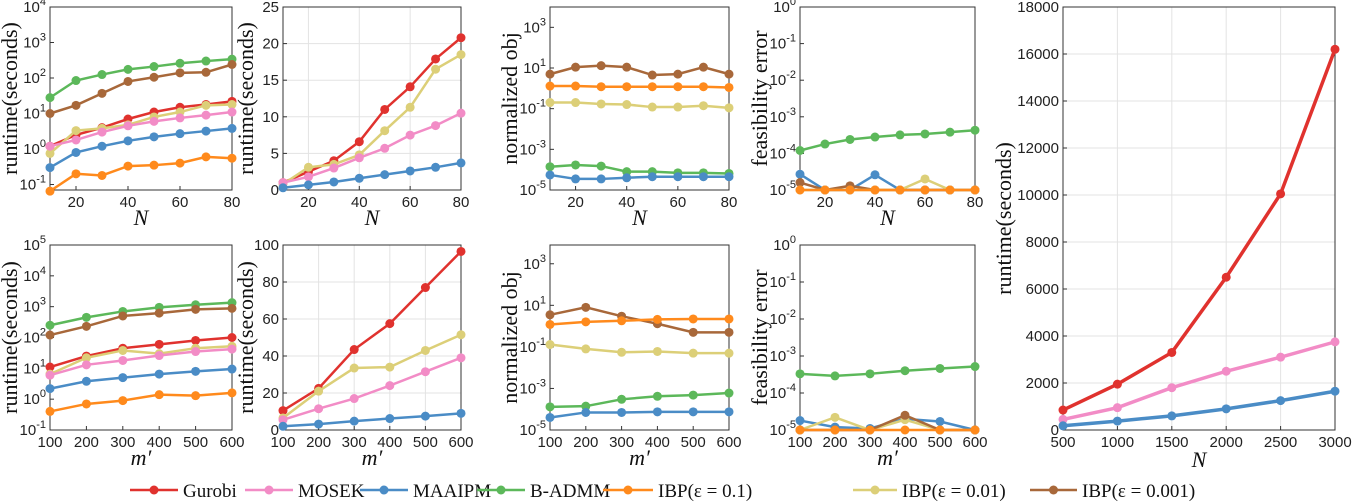 The image size is (1363, 503). I want to click on y-tick-exponent: 3, so click(43, 38).